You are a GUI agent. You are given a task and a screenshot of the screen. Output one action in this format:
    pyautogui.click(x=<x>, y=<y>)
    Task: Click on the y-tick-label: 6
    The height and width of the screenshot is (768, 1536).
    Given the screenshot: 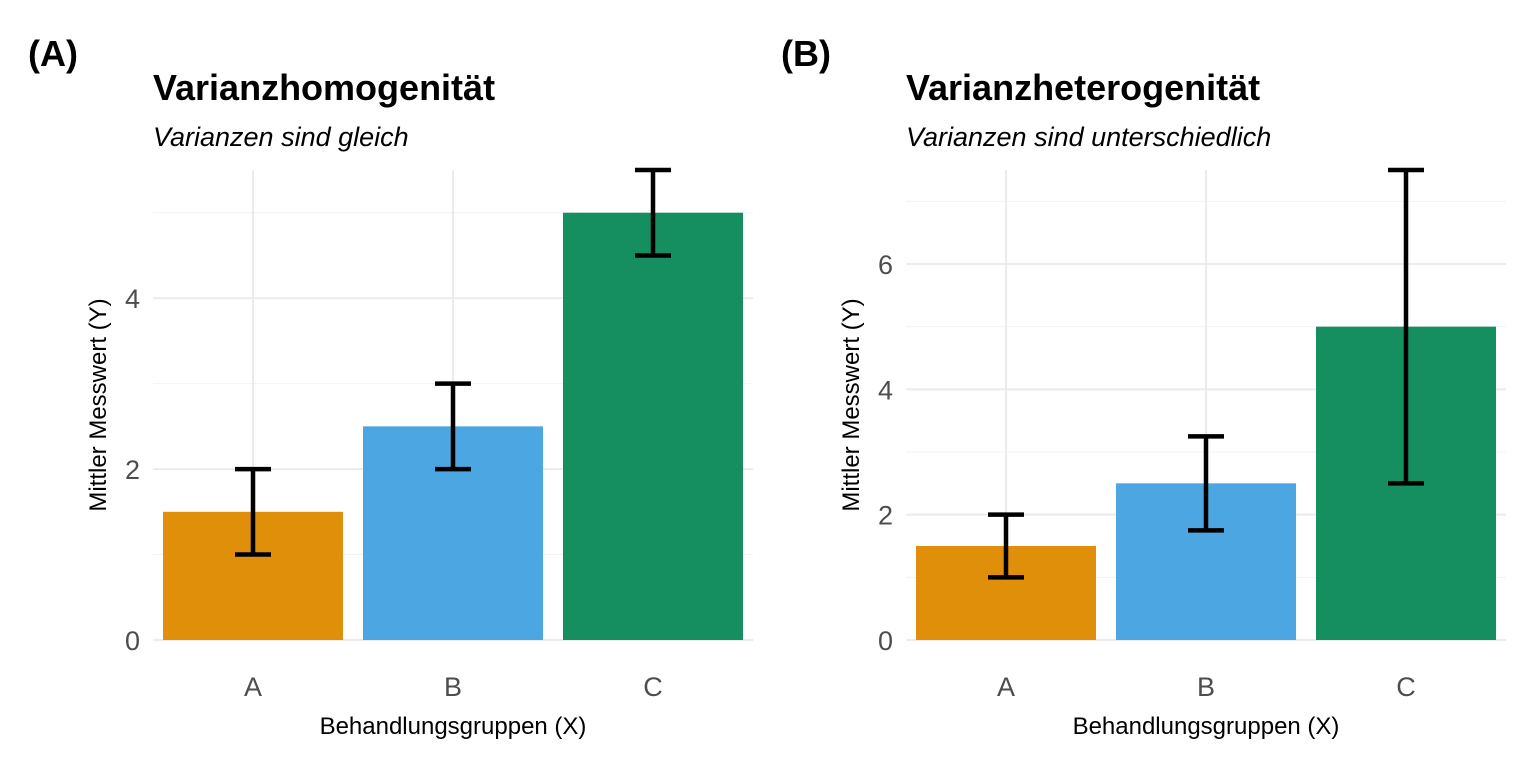 What is the action you would take?
    pyautogui.click(x=885, y=265)
    